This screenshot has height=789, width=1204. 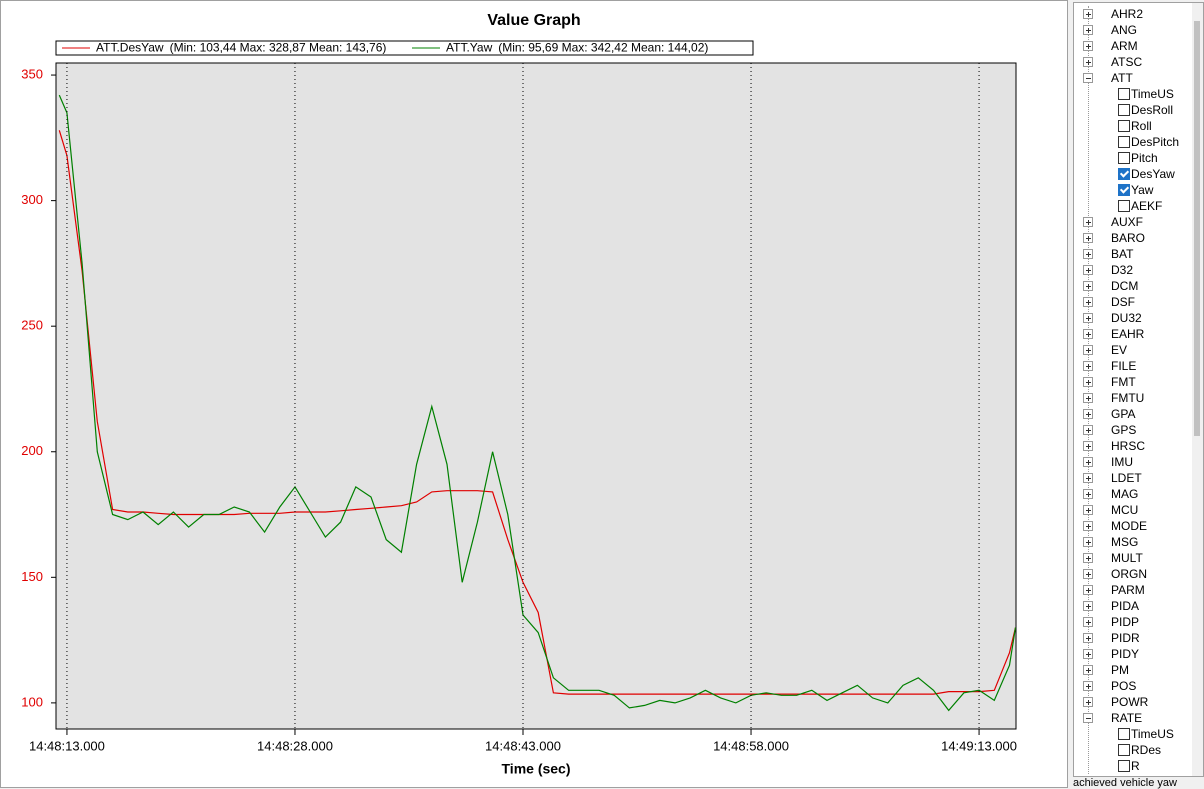 What do you see at coordinates (1147, 206) in the screenshot?
I see `tree-child-label: AEKF` at bounding box center [1147, 206].